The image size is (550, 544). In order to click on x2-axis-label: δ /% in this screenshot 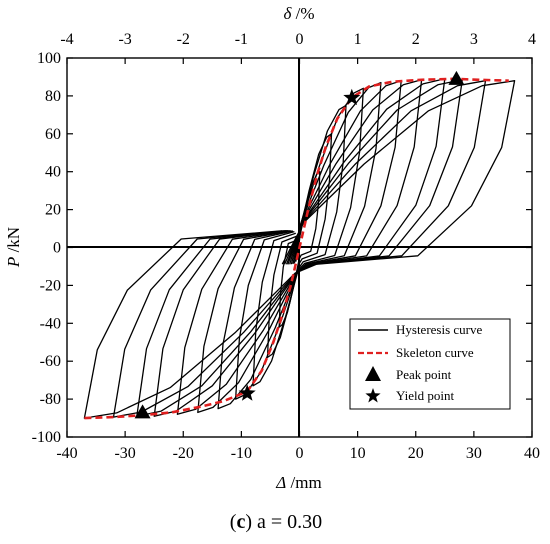, I will do `click(298, 13)`.